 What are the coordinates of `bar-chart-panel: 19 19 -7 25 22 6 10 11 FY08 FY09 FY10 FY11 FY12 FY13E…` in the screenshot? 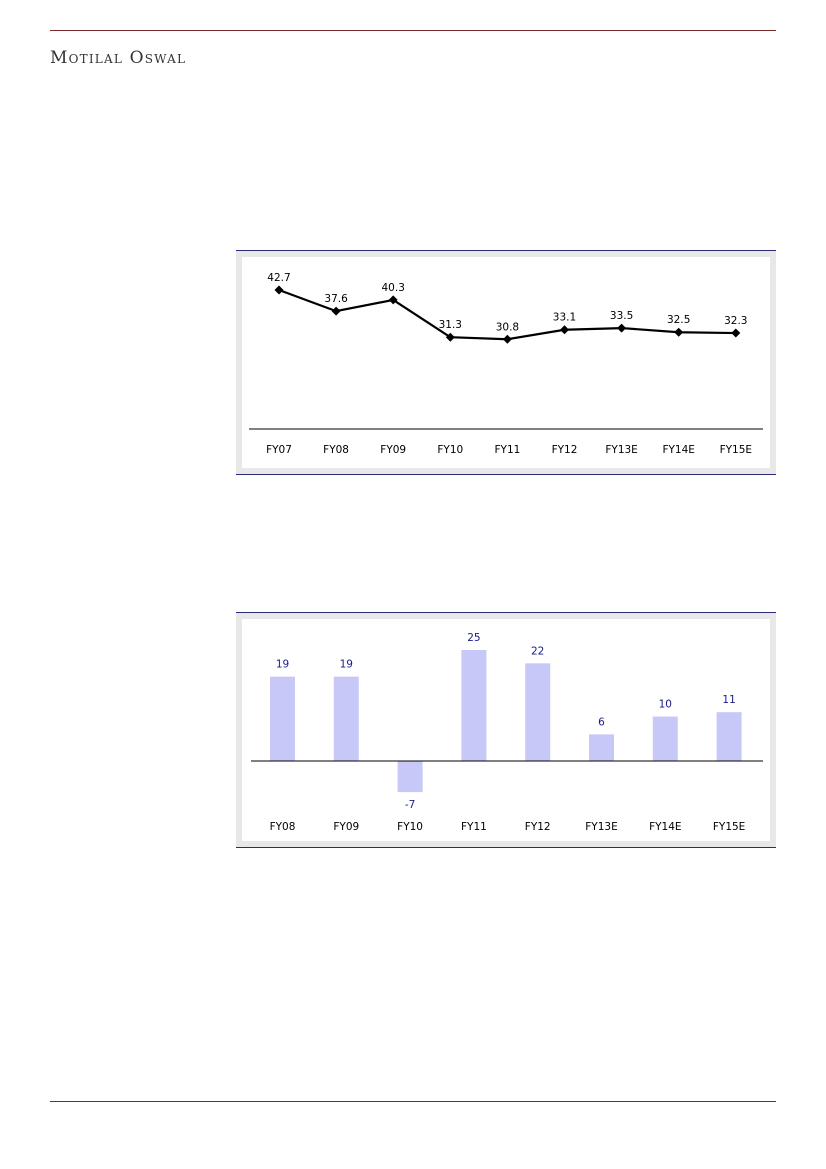 It's located at (506, 730).